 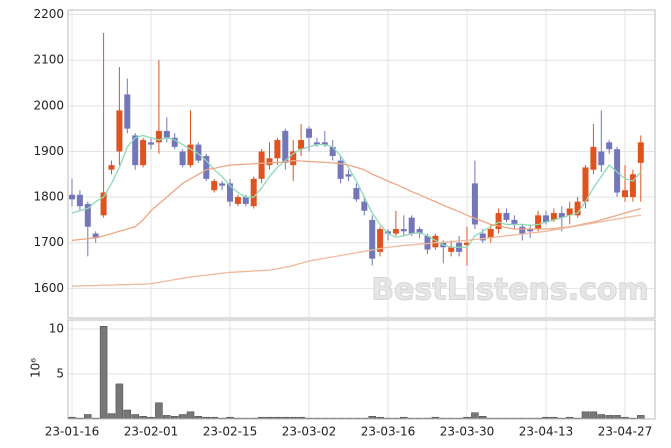 I want to click on y-tick-label: 1700, so click(x=48, y=242).